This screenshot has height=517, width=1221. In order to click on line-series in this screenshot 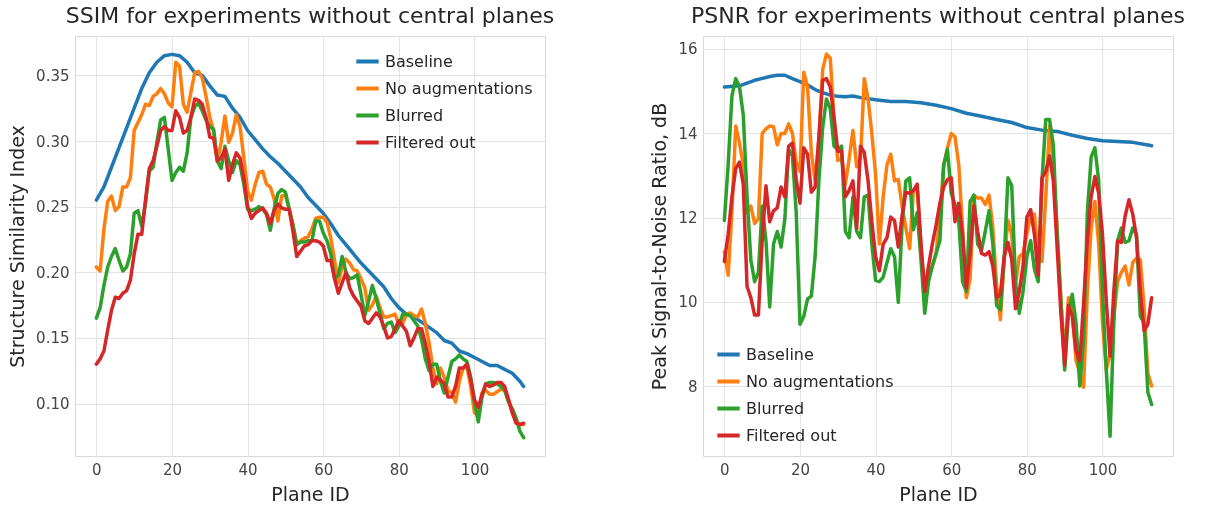, I will do `click(938, 110)`.